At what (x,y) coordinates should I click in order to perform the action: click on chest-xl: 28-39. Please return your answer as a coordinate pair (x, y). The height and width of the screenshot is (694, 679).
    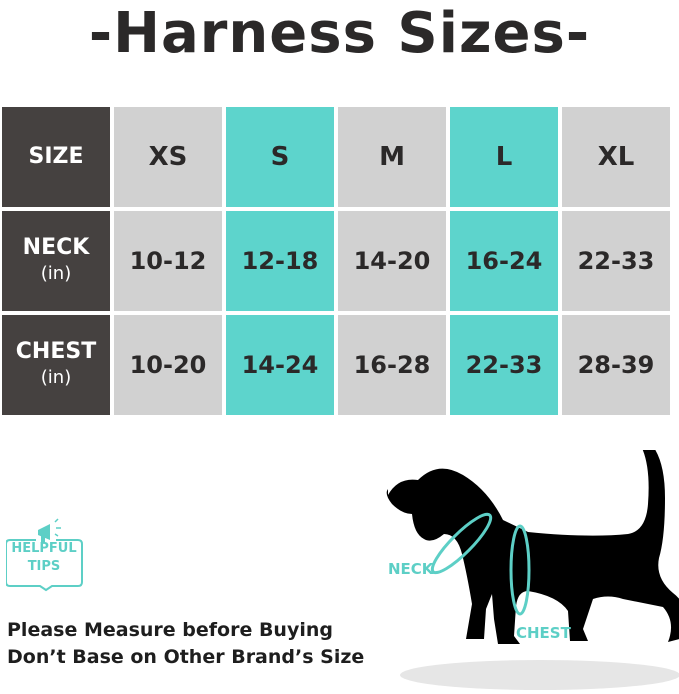
    Looking at the image, I should click on (616, 365).